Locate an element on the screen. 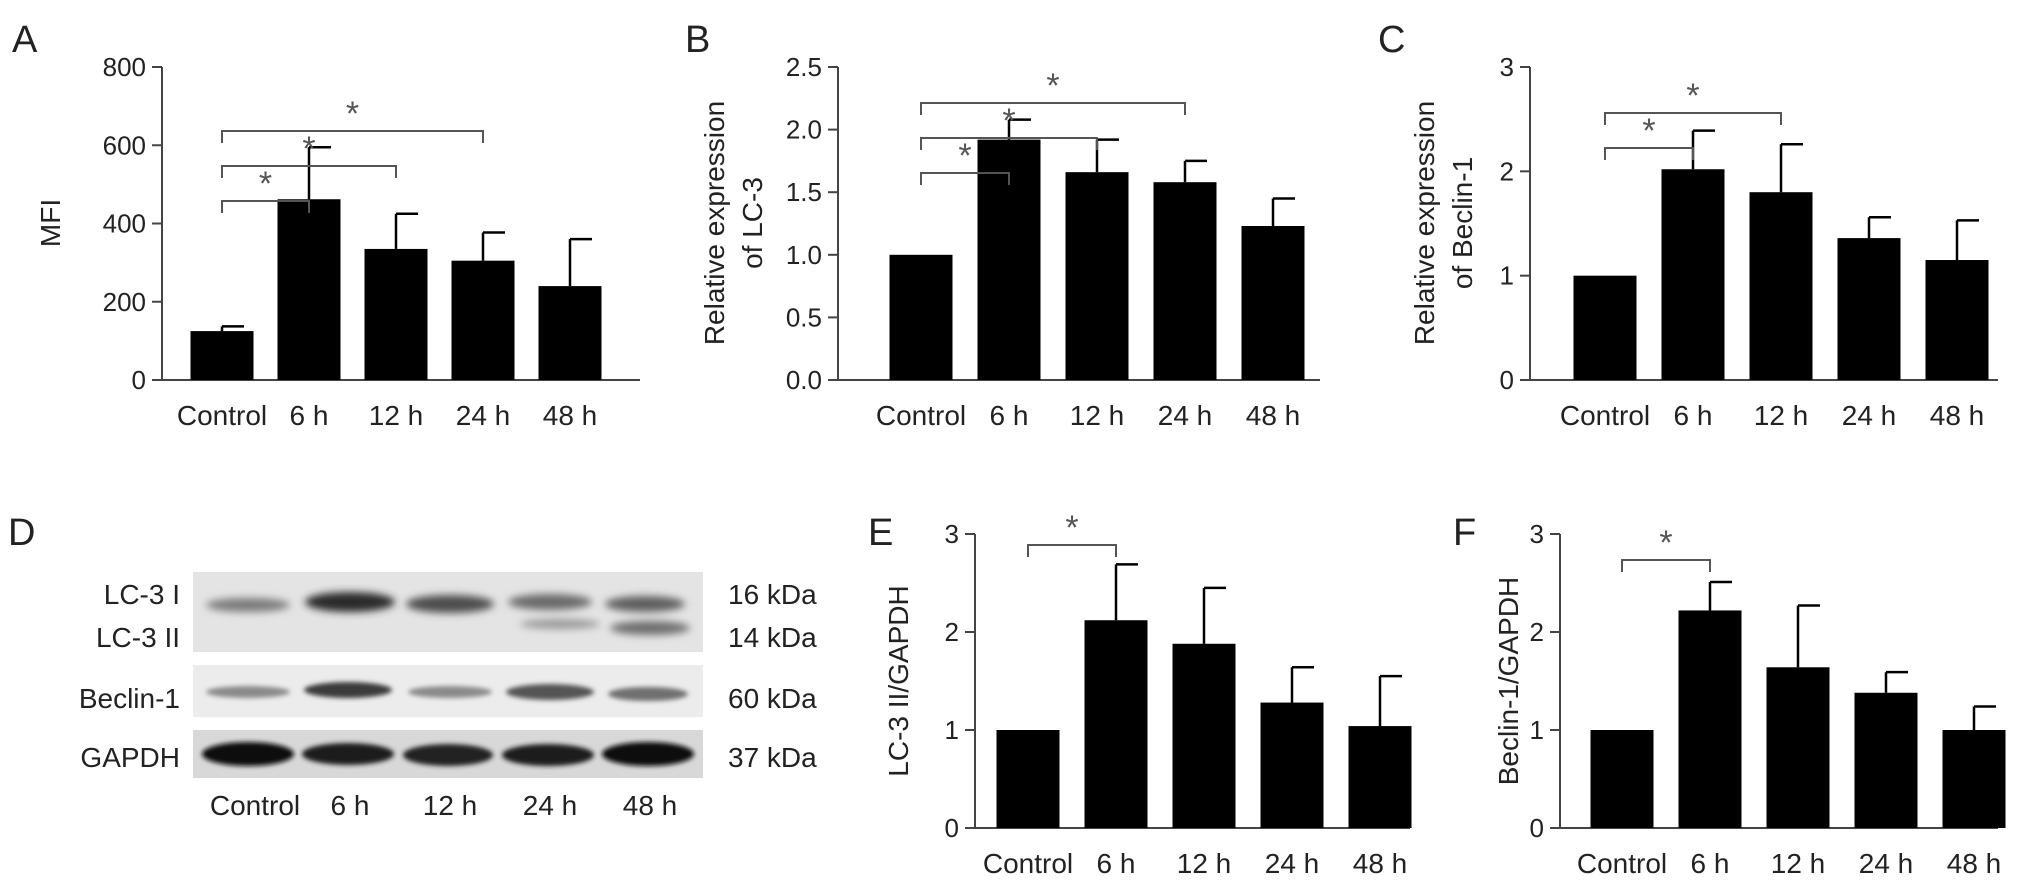 This screenshot has height=887, width=2032. y-tick-label: 0.0 is located at coordinates (804, 380).